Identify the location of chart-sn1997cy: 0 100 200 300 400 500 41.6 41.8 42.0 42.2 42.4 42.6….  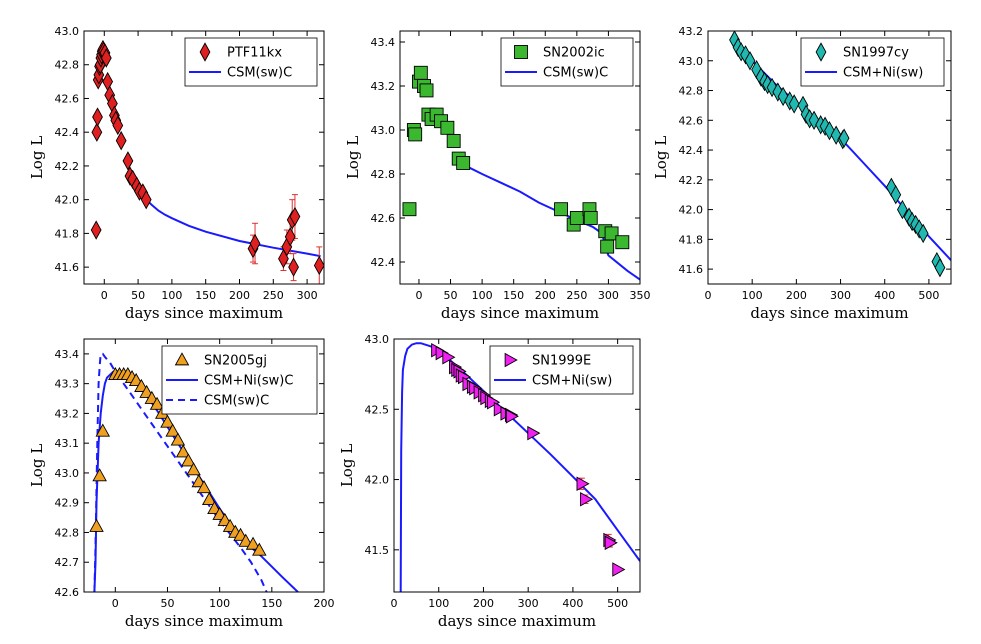
(802, 173).